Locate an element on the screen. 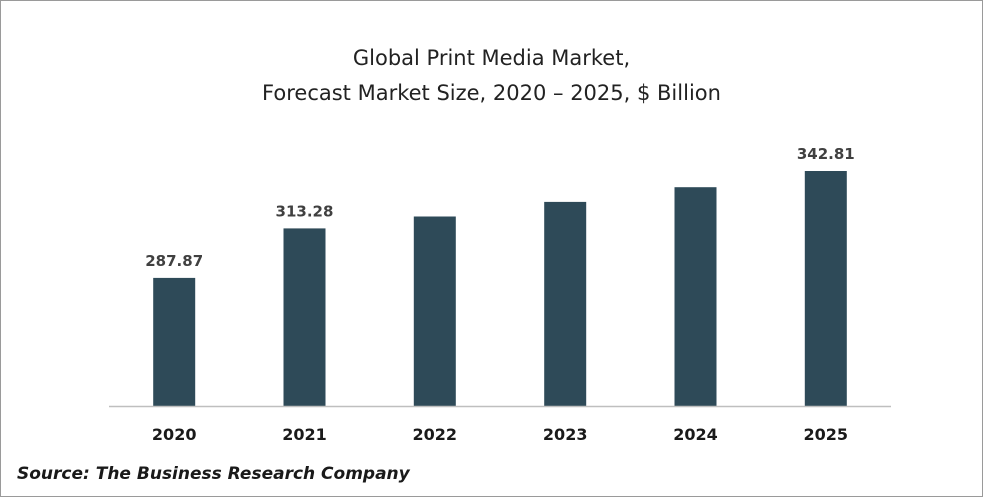  bar-2020 is located at coordinates (174, 341).